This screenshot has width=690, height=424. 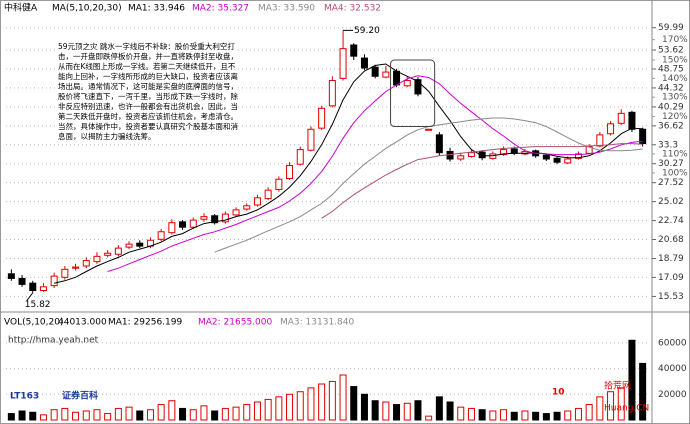 What do you see at coordinates (671, 88) in the screenshot?
I see `y-tick-label: 44.32` at bounding box center [671, 88].